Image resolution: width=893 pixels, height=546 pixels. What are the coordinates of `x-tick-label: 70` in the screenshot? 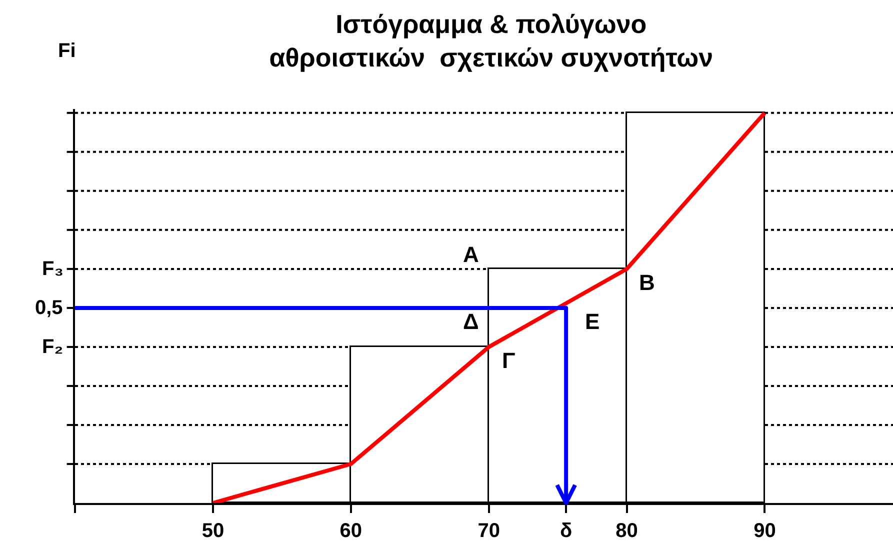 It's located at (489, 531).